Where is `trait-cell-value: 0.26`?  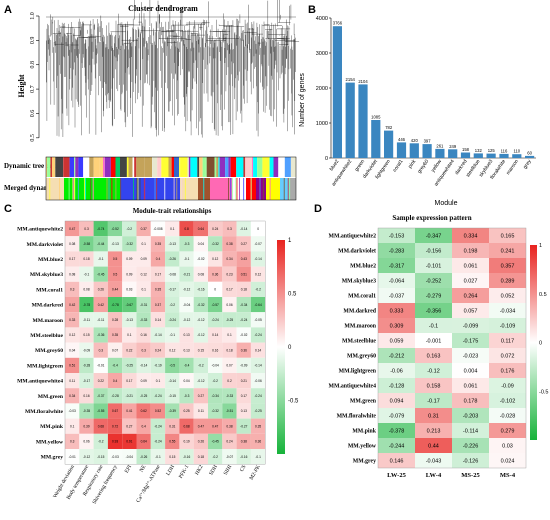 trait-cell-value: 0.26 is located at coordinates (101, 290).